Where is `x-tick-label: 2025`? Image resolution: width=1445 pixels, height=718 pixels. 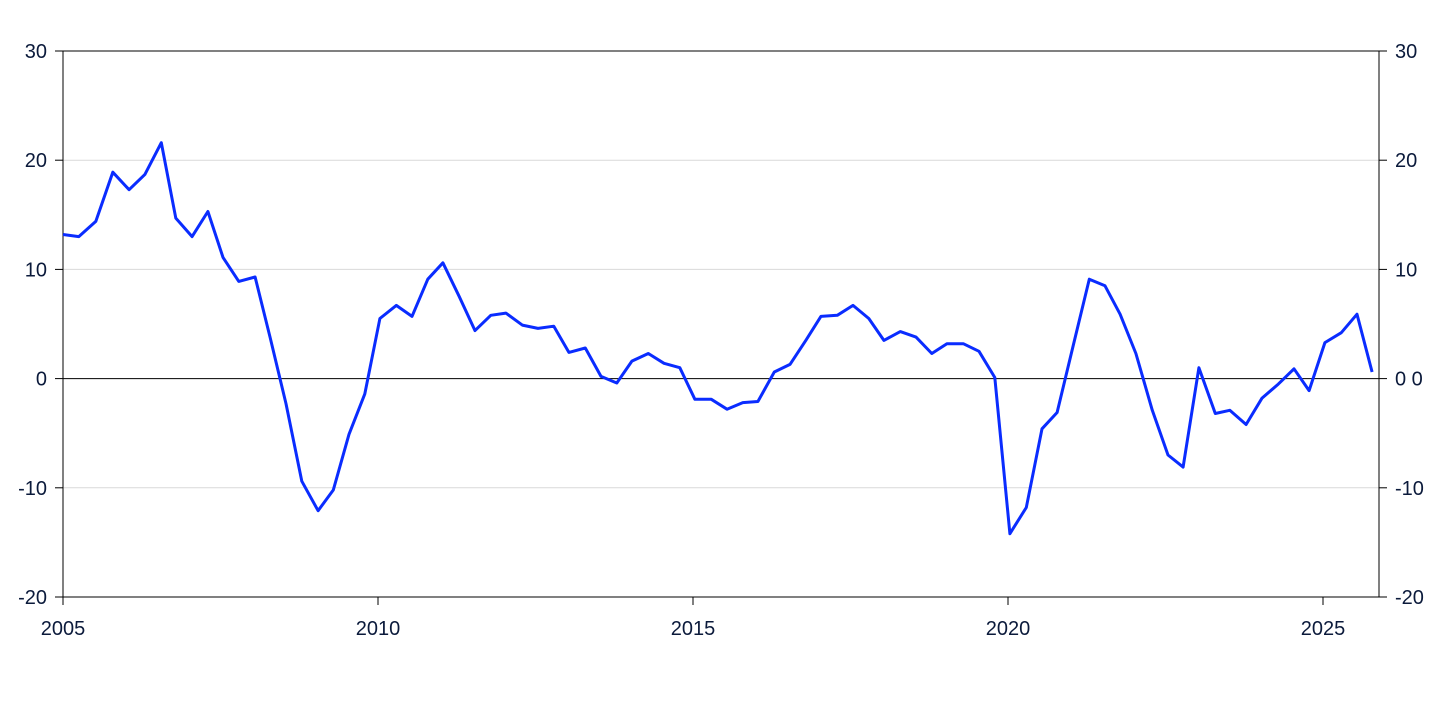 x-tick-label: 2025 is located at coordinates (1323, 629).